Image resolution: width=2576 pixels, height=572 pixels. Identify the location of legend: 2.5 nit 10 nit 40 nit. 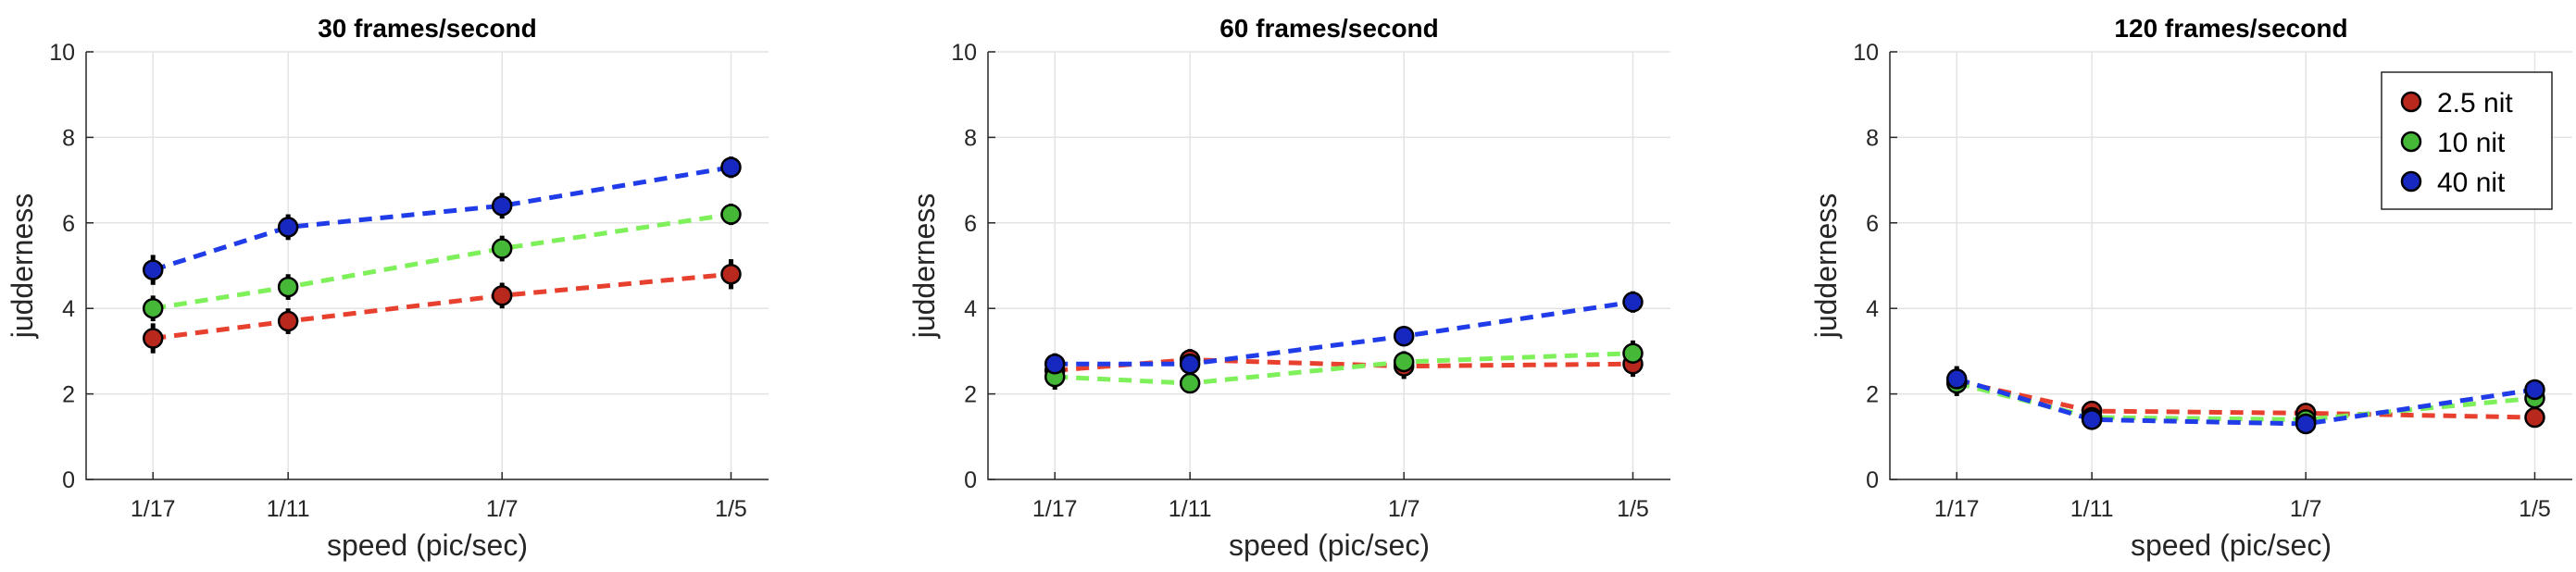
(2467, 140).